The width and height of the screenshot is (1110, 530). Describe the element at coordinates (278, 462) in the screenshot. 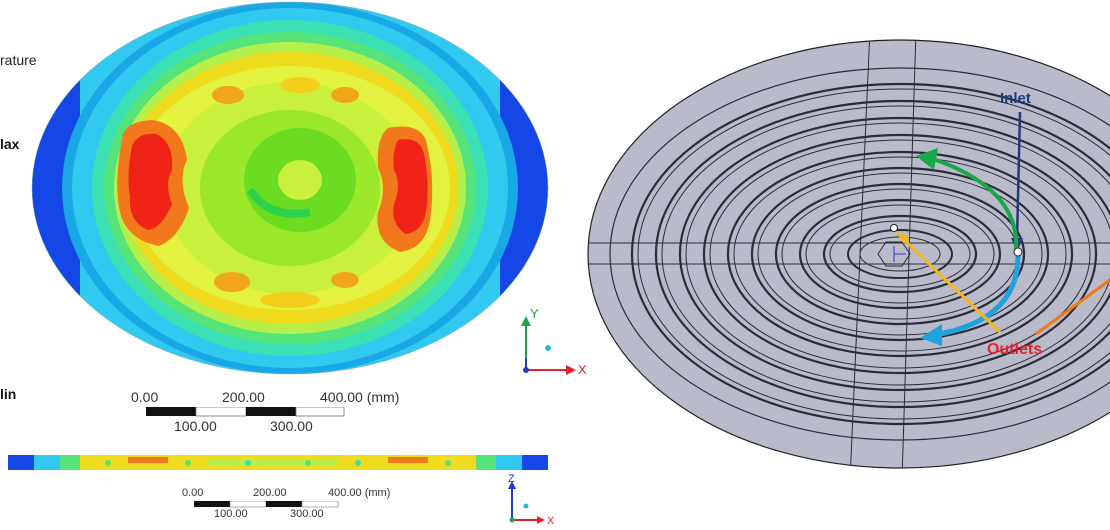

I see `side-view-strip` at that location.